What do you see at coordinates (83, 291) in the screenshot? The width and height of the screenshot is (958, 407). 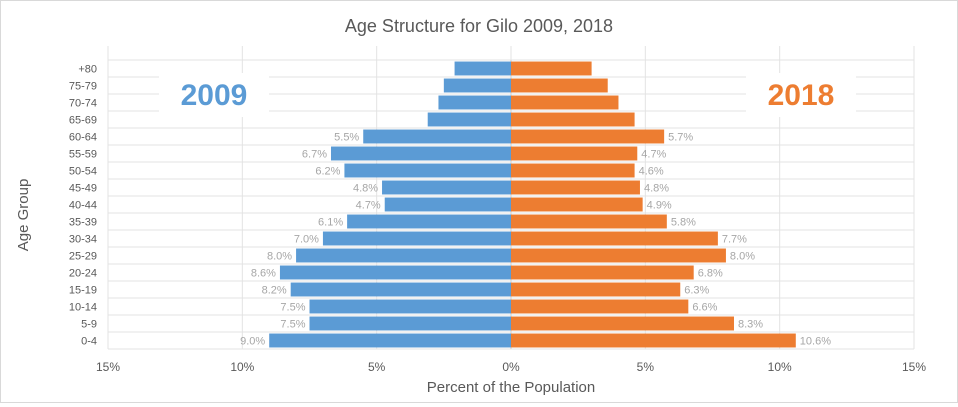 I see `y-tick-label: 15-19` at bounding box center [83, 291].